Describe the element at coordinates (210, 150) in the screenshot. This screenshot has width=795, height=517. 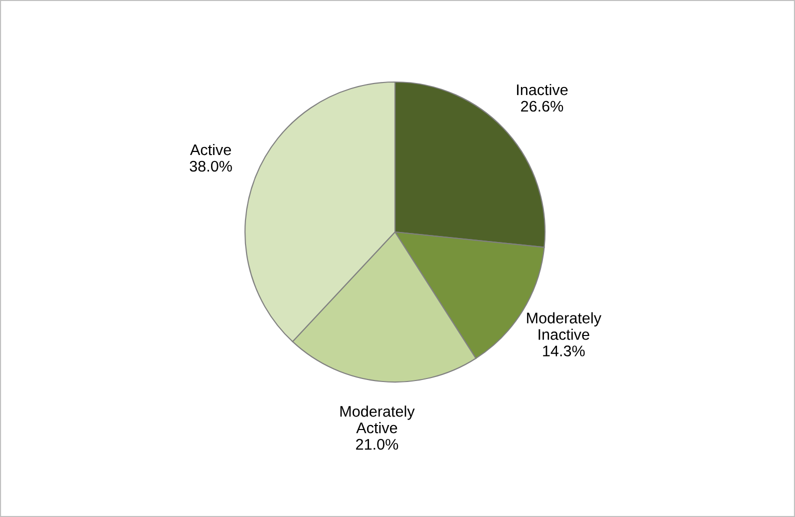
I see `slice-label: Active` at that location.